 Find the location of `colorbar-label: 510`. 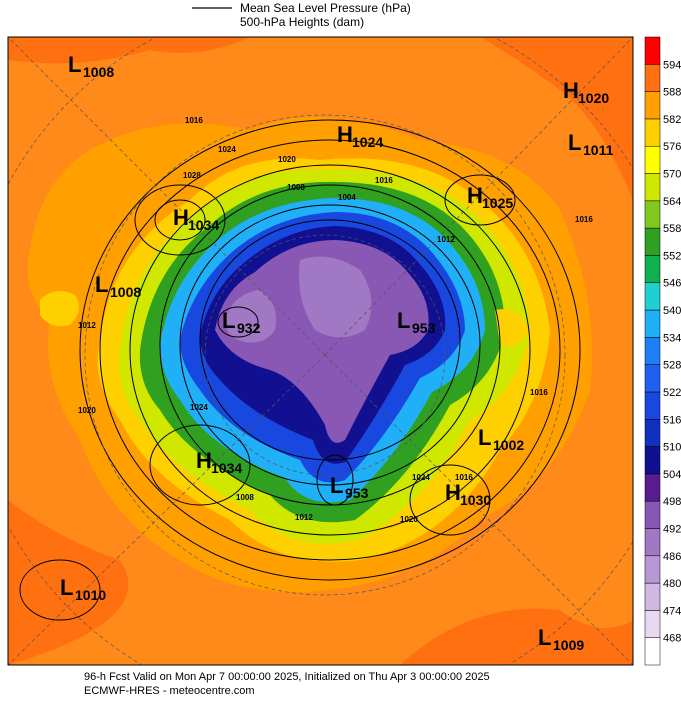

colorbar-label: 510 is located at coordinates (672, 448).